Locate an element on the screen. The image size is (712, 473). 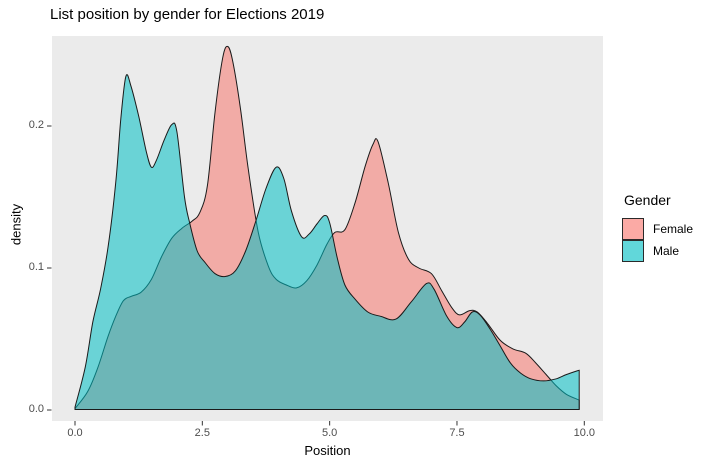
y-tick-label: 0.2 is located at coordinates (36, 125).